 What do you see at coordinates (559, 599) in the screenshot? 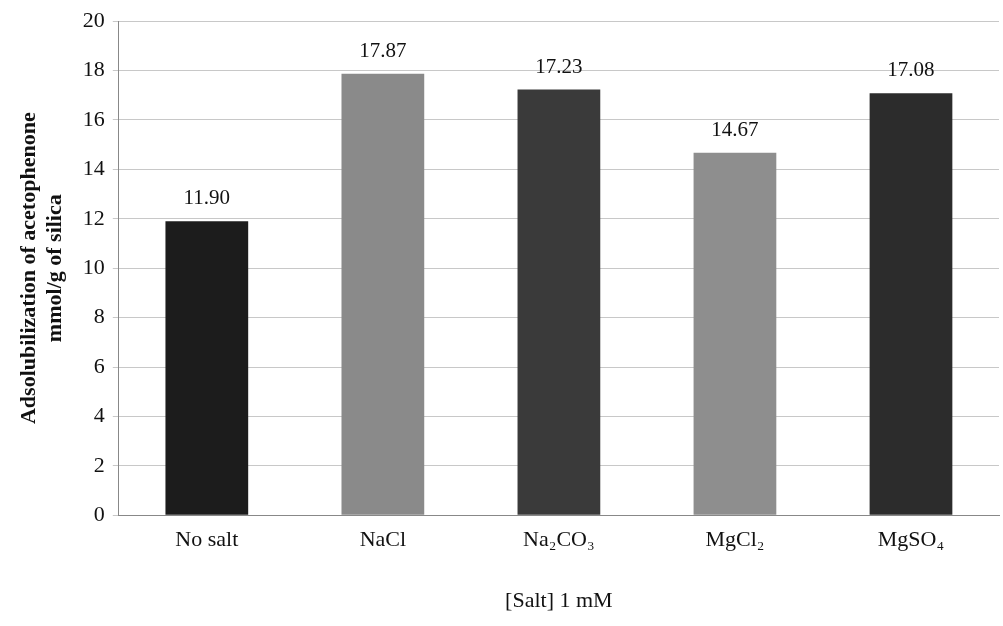
I see `x-axis-title: [Salt] 1 mM` at bounding box center [559, 599].